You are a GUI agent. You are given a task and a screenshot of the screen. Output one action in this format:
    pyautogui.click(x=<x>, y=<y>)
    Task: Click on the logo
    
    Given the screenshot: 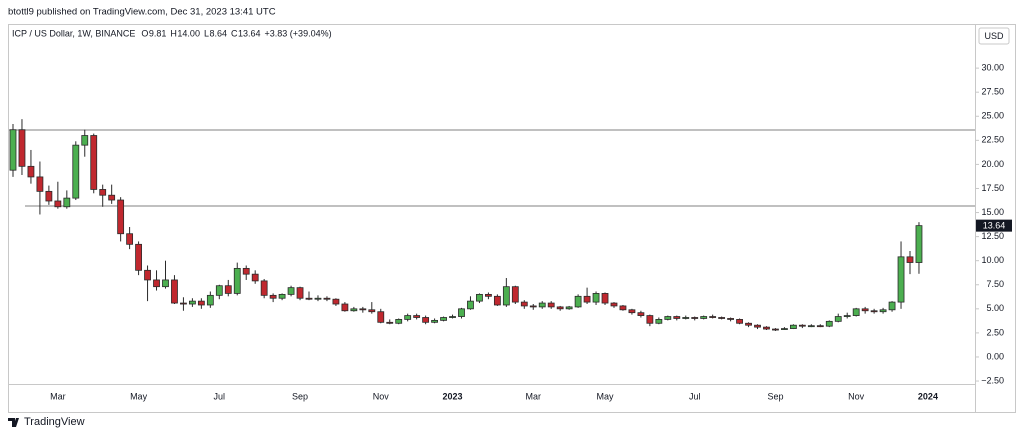 What is the action you would take?
    pyautogui.click(x=13, y=422)
    